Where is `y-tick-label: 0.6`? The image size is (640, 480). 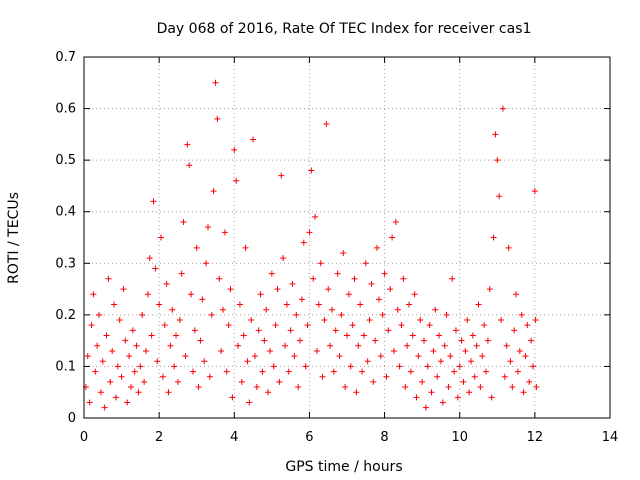
y-tick-label: 0.6 is located at coordinates (65, 109).